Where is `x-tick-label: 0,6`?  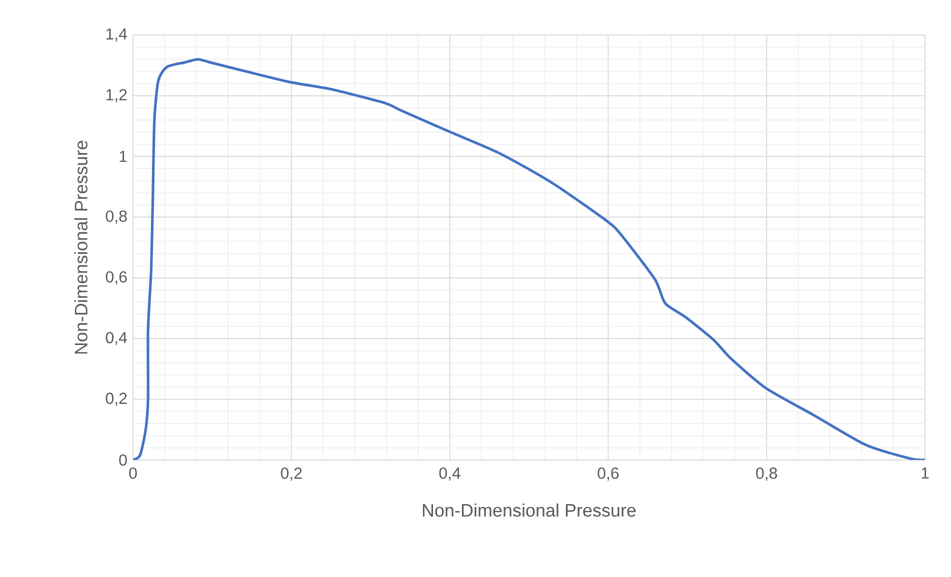
x-tick-label: 0,6 is located at coordinates (608, 474).